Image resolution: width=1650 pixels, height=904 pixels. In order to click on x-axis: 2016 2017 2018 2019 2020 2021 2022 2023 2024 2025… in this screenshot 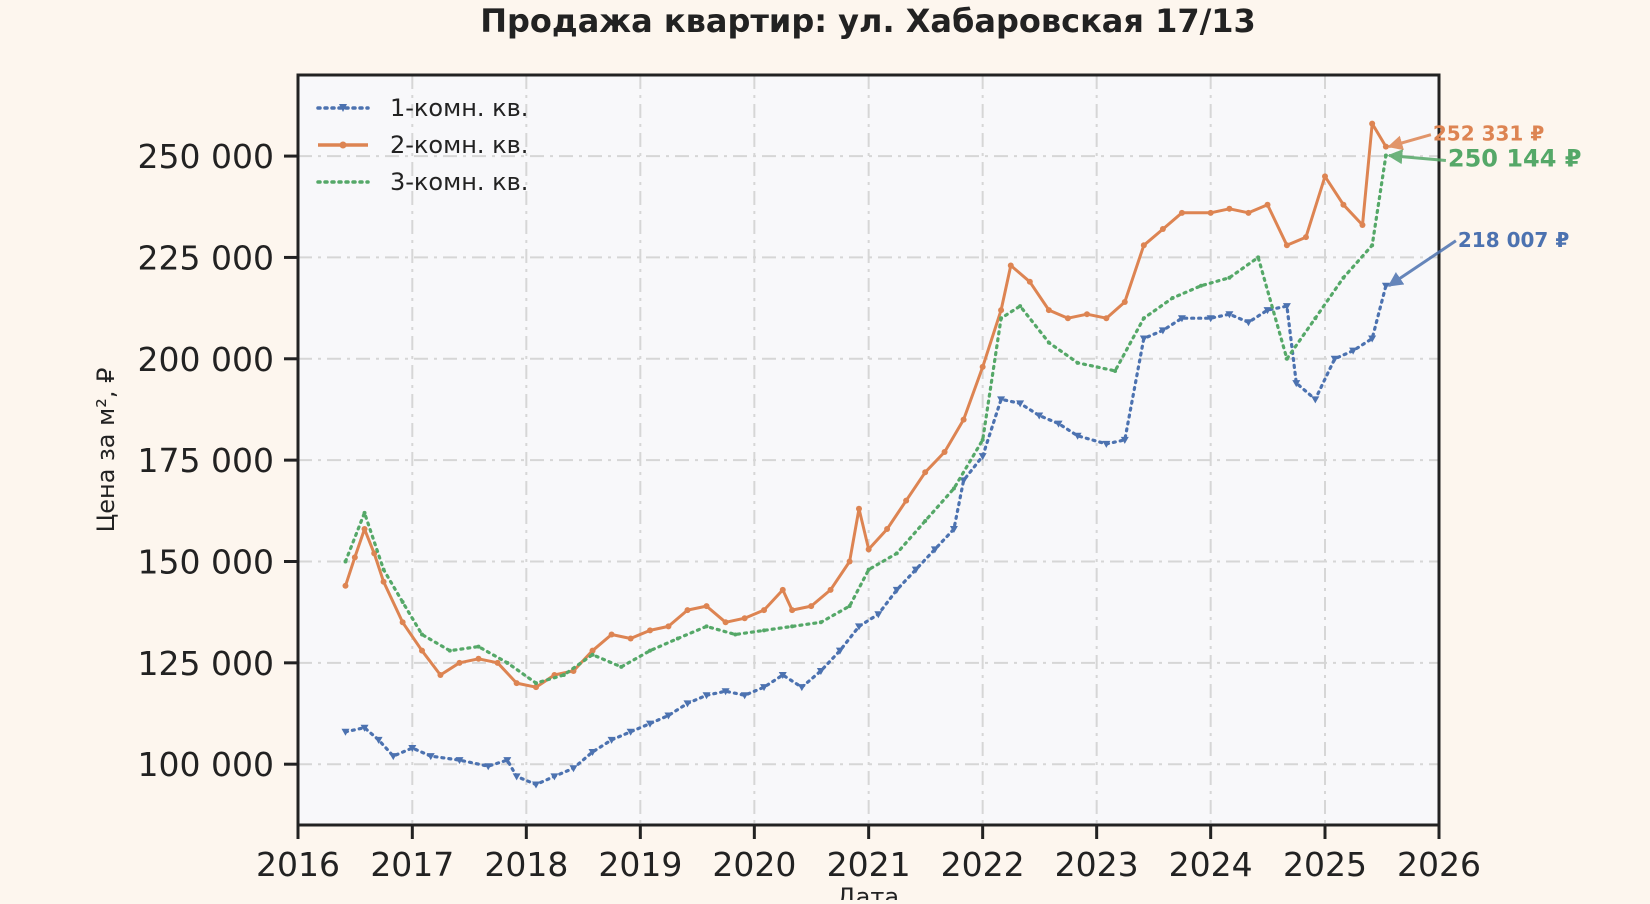, I will do `click(868, 854)`.